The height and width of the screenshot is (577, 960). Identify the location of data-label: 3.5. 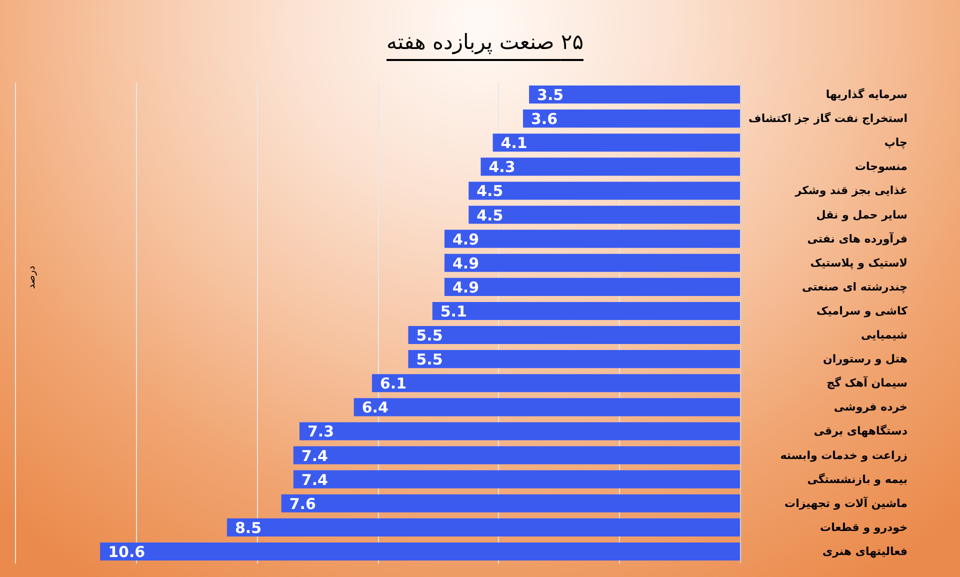
(550, 95).